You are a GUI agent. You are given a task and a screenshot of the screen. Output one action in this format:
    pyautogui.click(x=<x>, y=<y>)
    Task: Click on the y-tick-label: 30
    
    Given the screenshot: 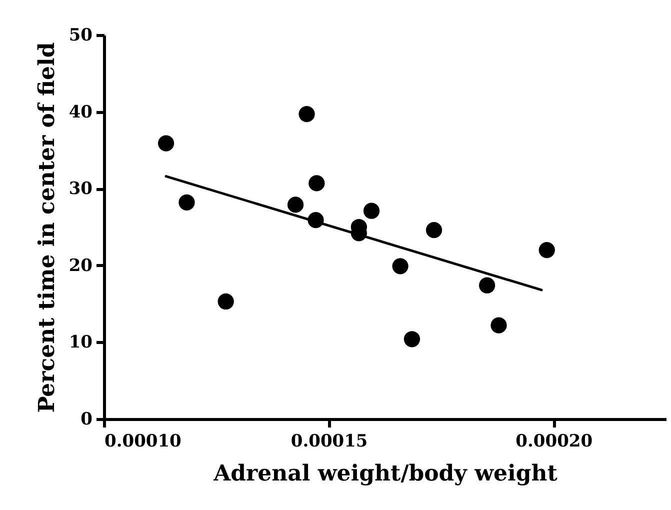 What is the action you would take?
    pyautogui.click(x=80, y=189)
    